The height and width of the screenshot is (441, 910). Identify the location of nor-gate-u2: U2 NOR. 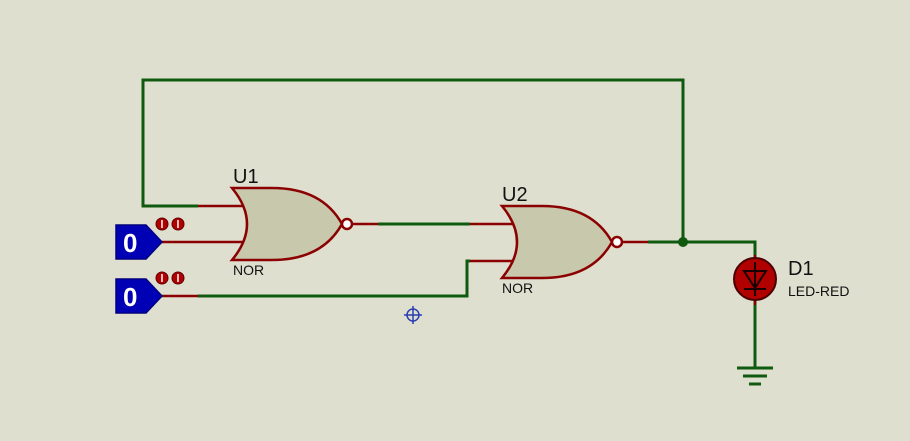
(559, 240).